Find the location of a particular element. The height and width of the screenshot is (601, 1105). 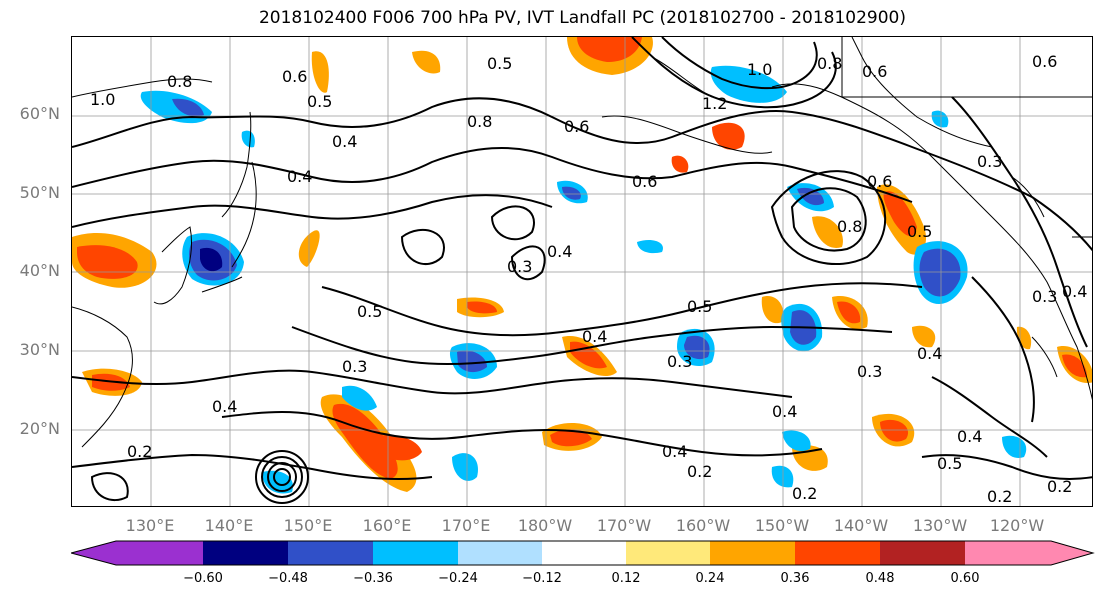

colorbar-tick: 0.60 is located at coordinates (965, 578).